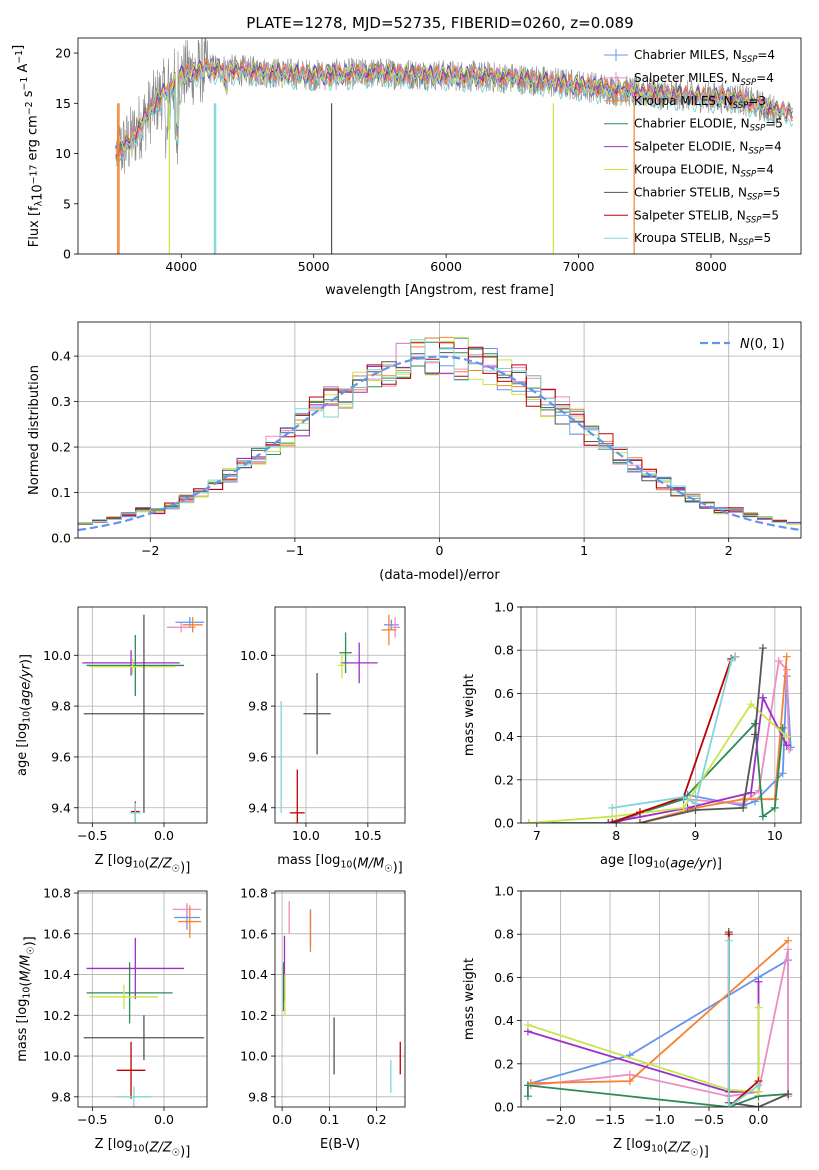  Describe the element at coordinates (67, 254) in the screenshot. I see `spectrum-ytick-label: 0` at that location.